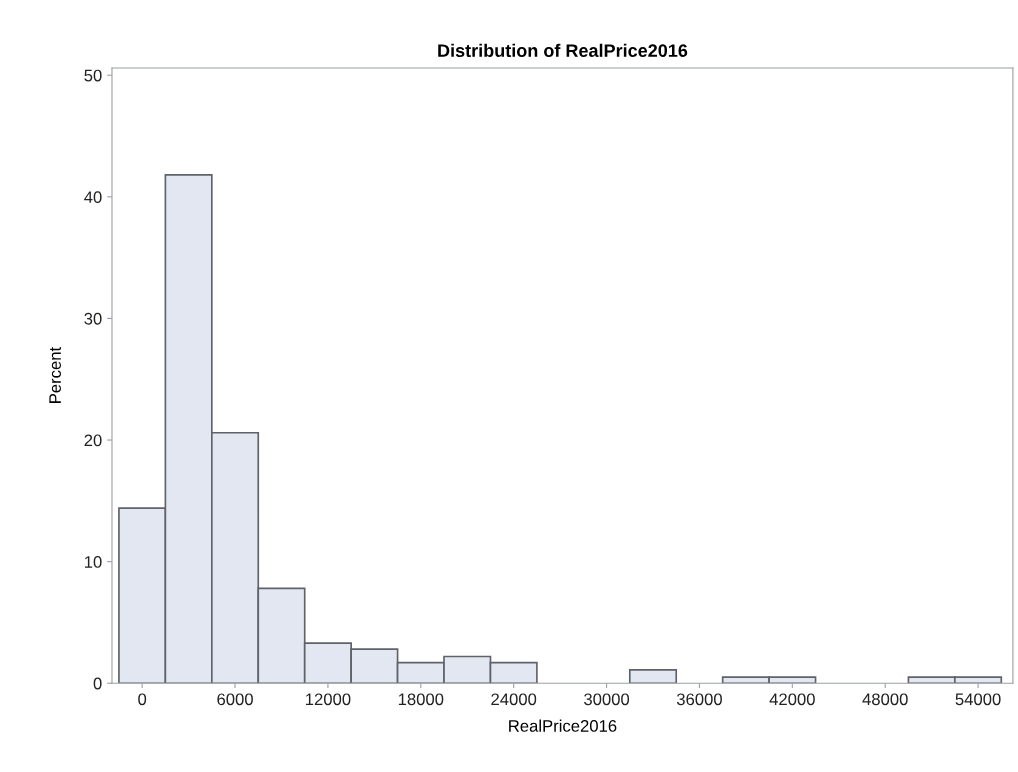  What do you see at coordinates (328, 699) in the screenshot?
I see `x-tick-label: 12000` at bounding box center [328, 699].